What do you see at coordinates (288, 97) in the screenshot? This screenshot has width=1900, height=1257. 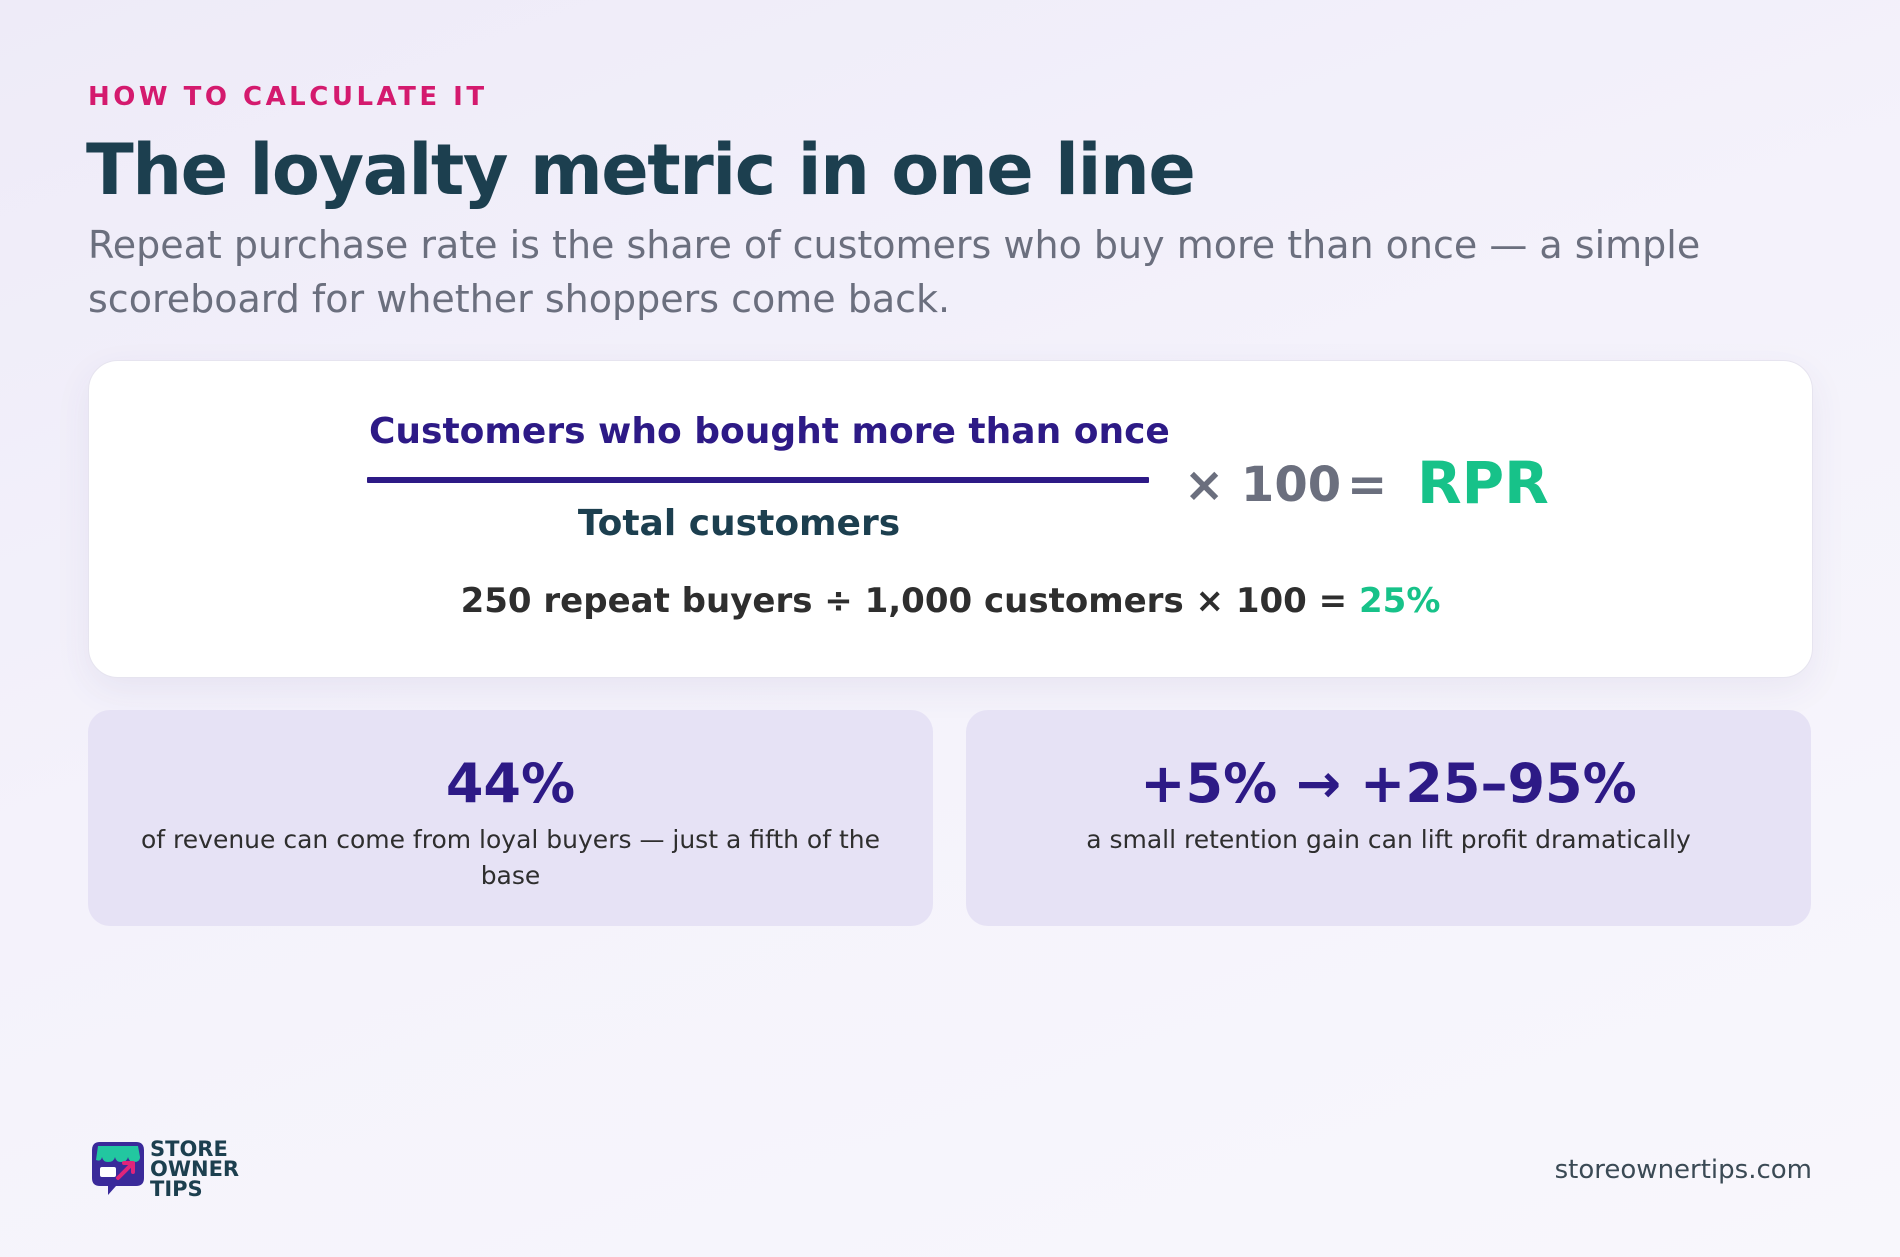 I see `eyebrow-label: HOW TO CALCULATE IT` at bounding box center [288, 97].